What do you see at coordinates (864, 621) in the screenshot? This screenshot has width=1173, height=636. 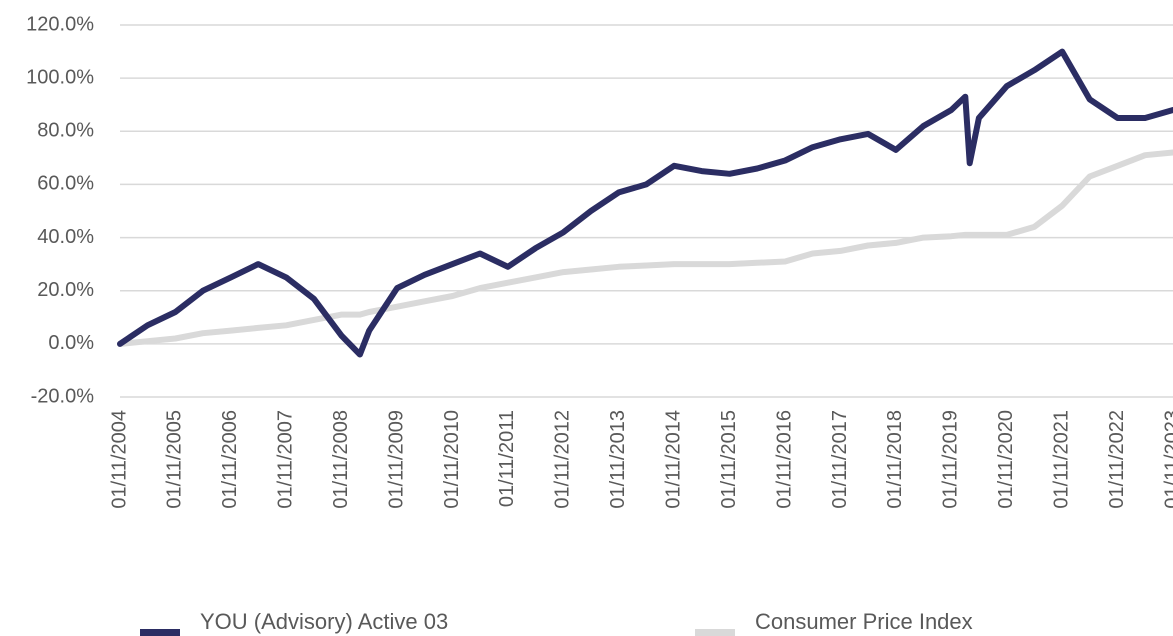 I see `legend-label: Consumer Price Index` at bounding box center [864, 621].